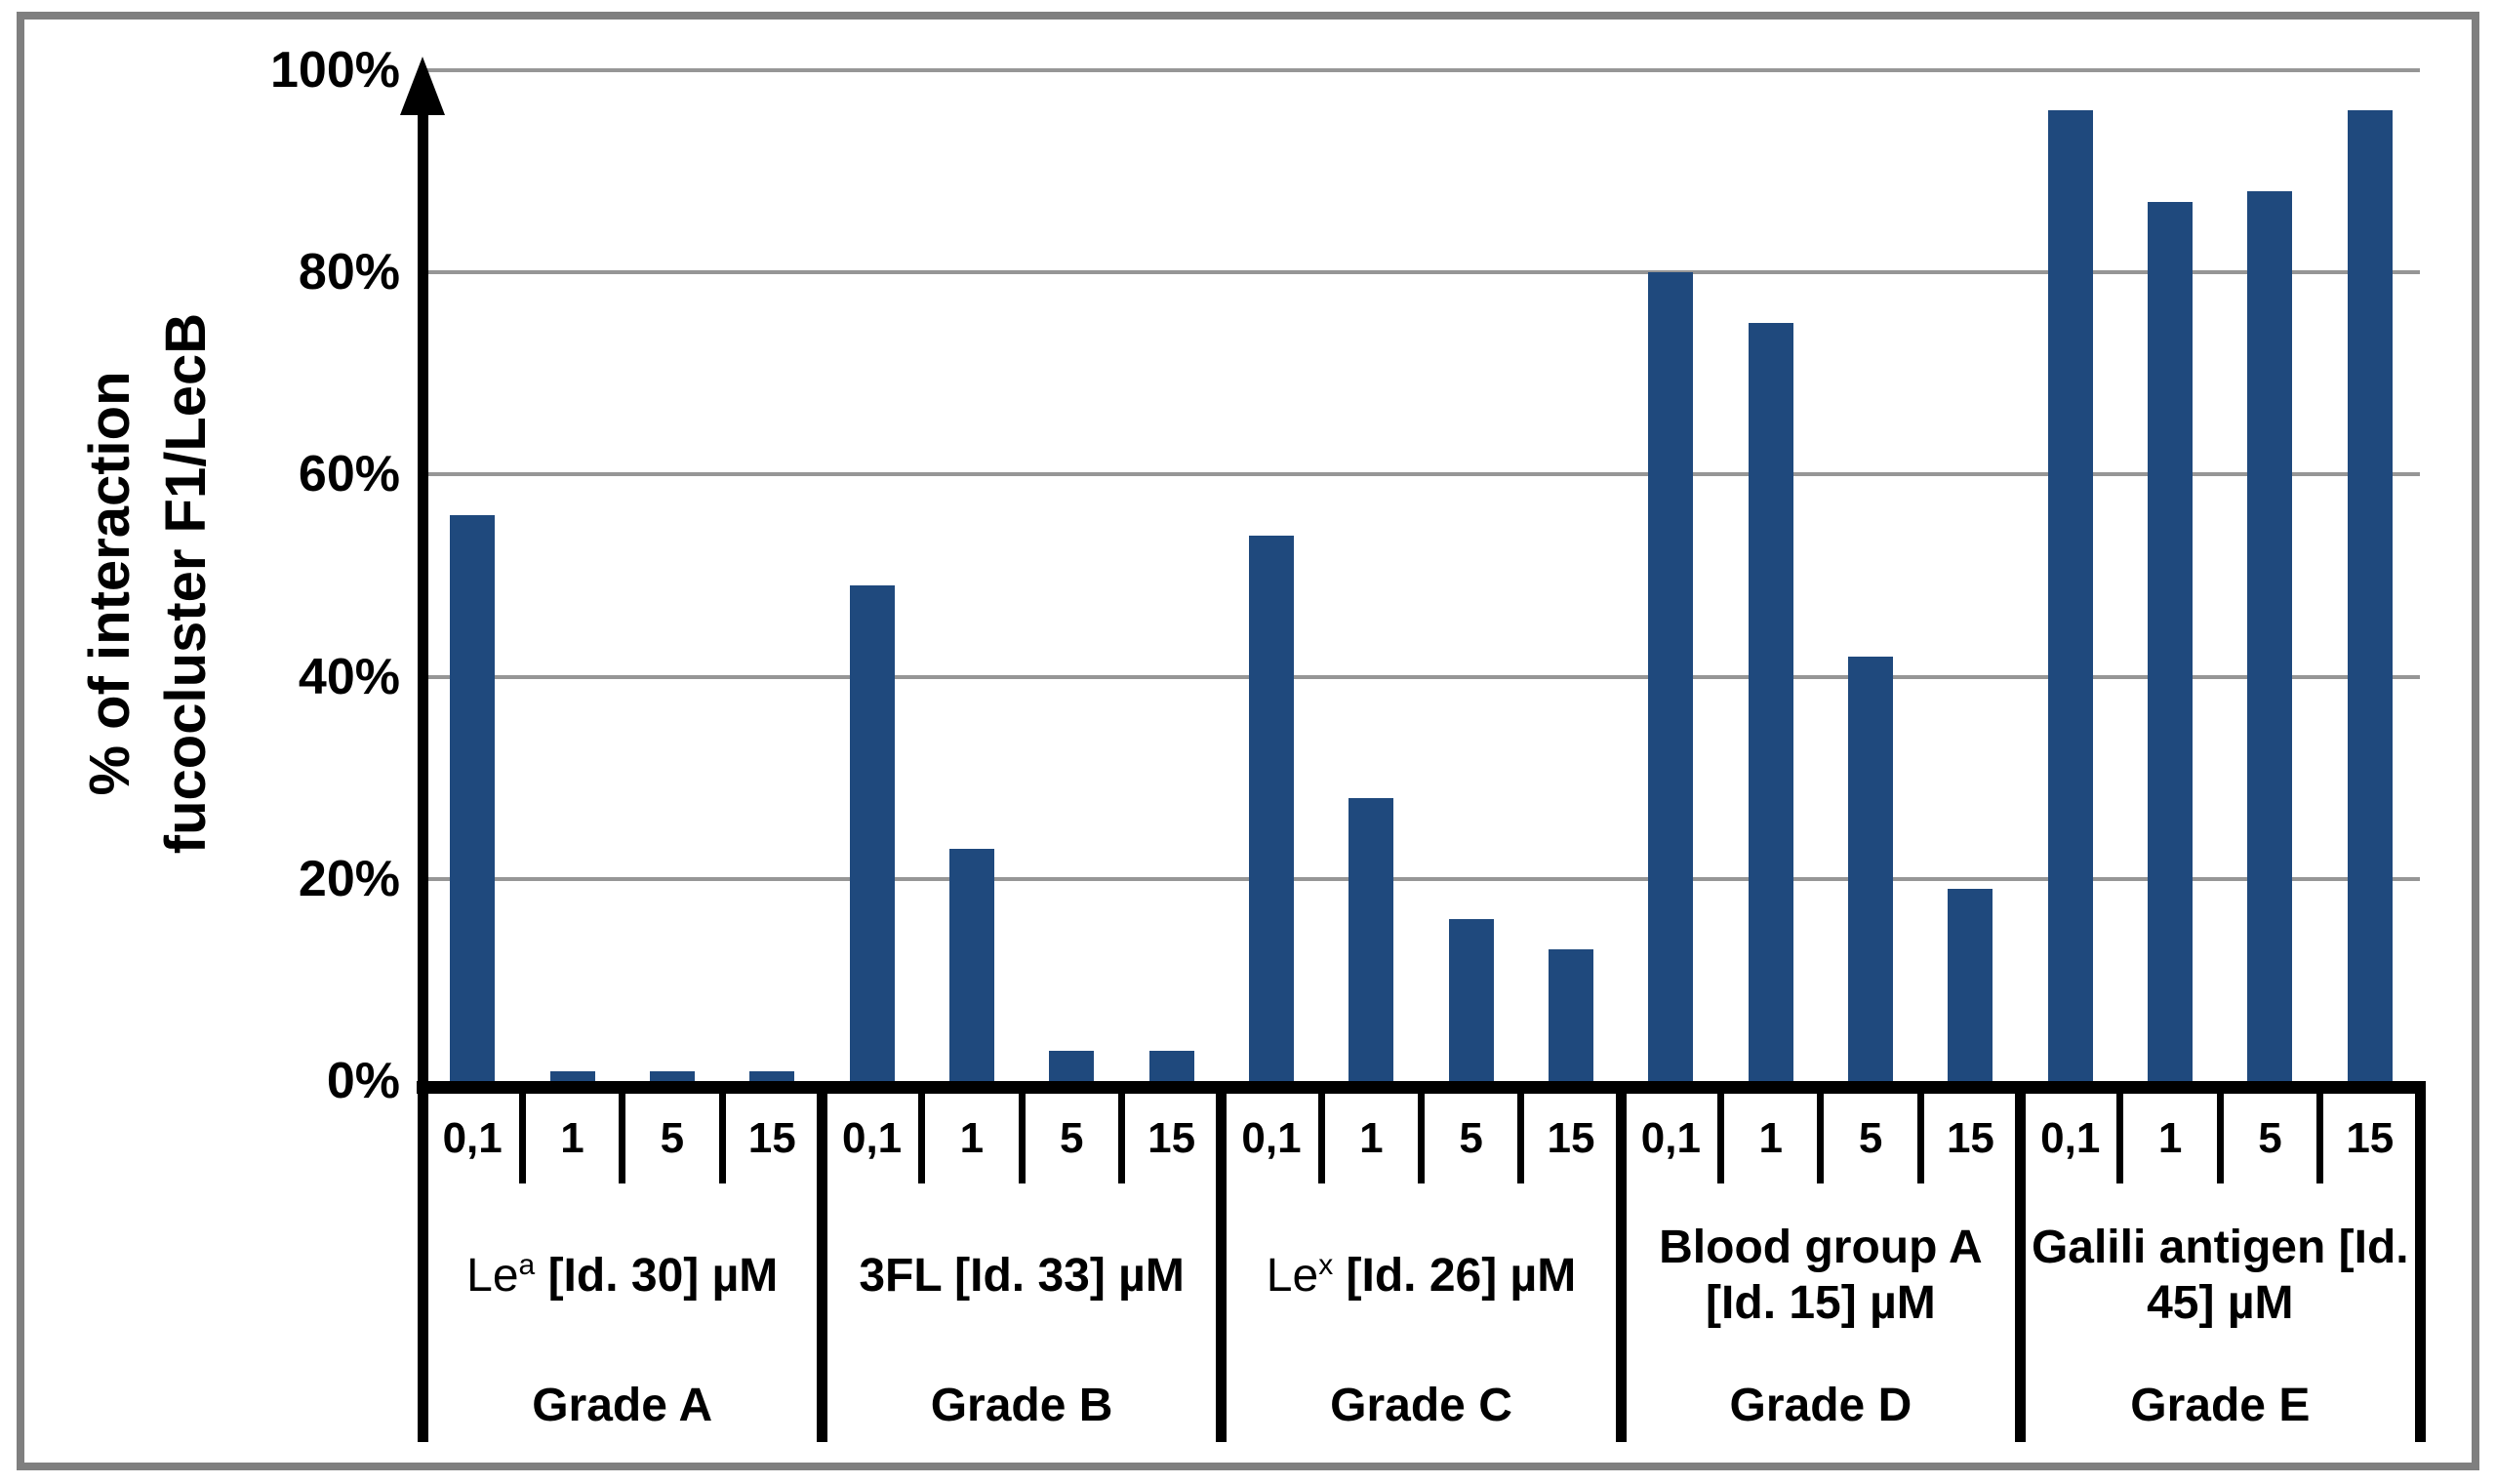  I want to click on y-tick-label: 100%, so click(335, 70).